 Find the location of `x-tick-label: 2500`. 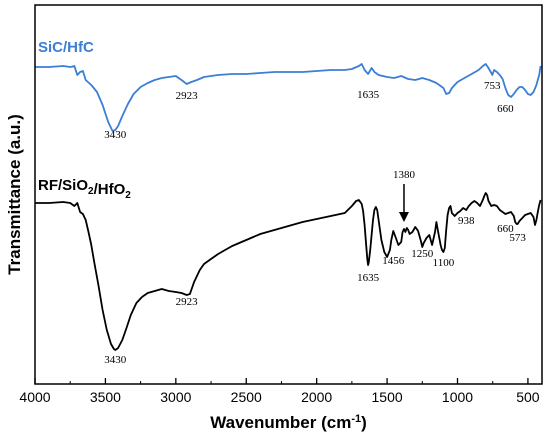

x-tick-label: 2500 is located at coordinates (246, 397).